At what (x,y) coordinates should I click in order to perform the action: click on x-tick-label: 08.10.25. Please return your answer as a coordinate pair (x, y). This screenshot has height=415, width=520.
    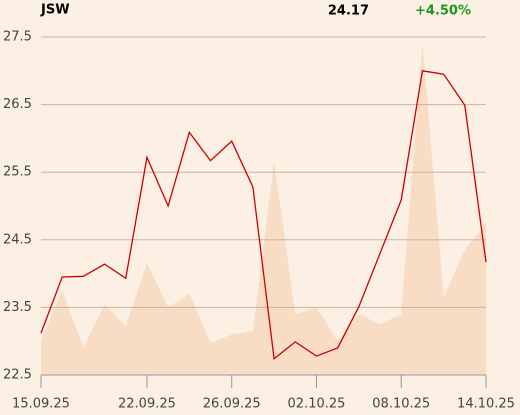
    Looking at the image, I should click on (401, 404).